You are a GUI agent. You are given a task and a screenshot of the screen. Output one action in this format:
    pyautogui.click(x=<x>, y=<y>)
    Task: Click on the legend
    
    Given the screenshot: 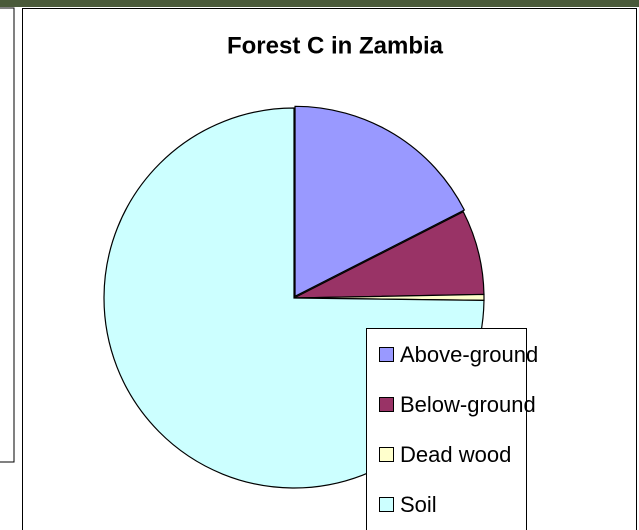 What is the action you would take?
    pyautogui.click(x=446, y=429)
    